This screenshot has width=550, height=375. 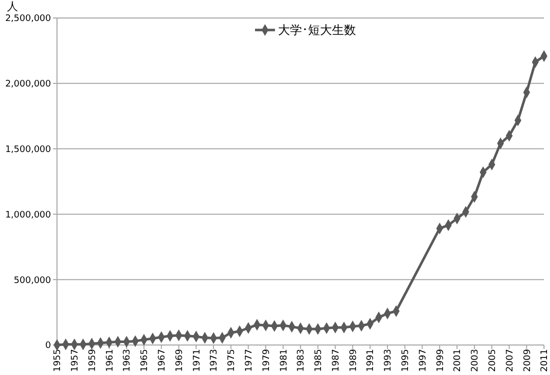 I want to click on x-tick-label: 1967, so click(x=163, y=360).